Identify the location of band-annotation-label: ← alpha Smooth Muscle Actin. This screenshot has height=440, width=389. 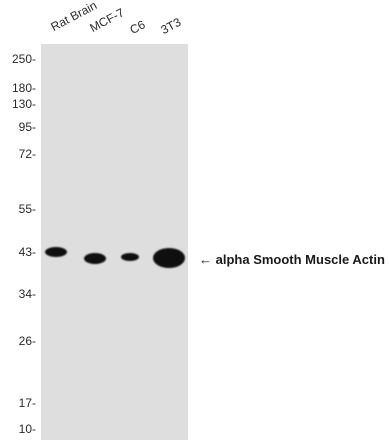
(292, 259).